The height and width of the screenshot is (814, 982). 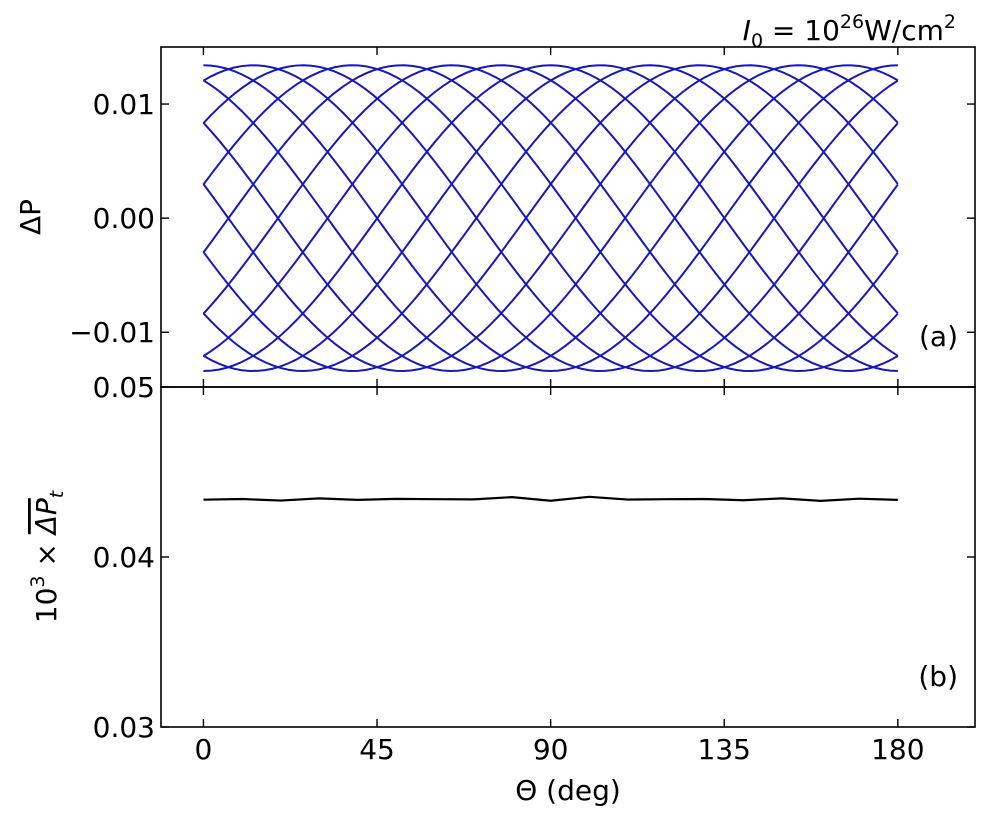 What do you see at coordinates (757, 41) in the screenshot?
I see `title-subscript: 0` at bounding box center [757, 41].